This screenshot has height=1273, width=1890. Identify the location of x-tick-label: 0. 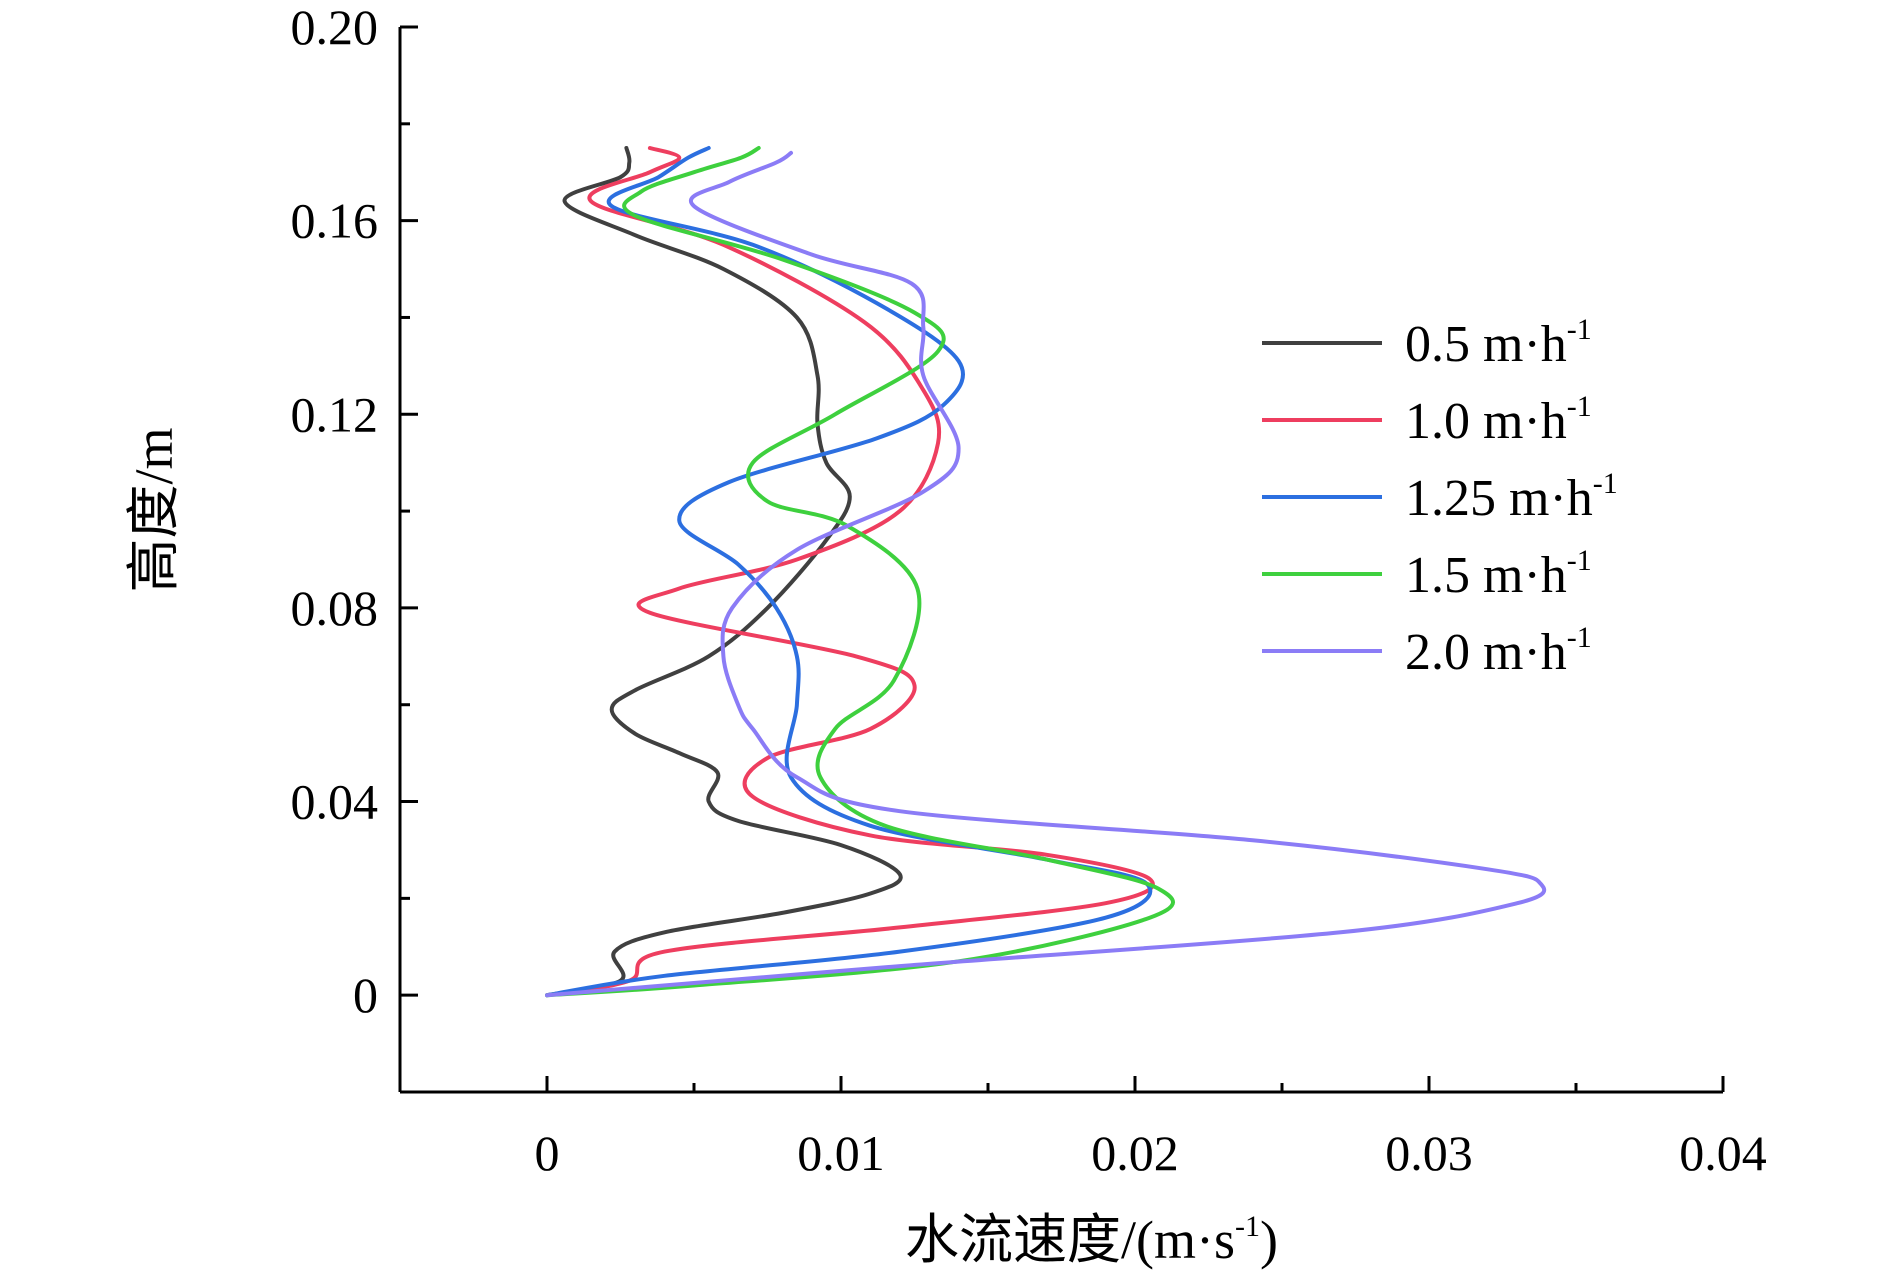
(547, 1153).